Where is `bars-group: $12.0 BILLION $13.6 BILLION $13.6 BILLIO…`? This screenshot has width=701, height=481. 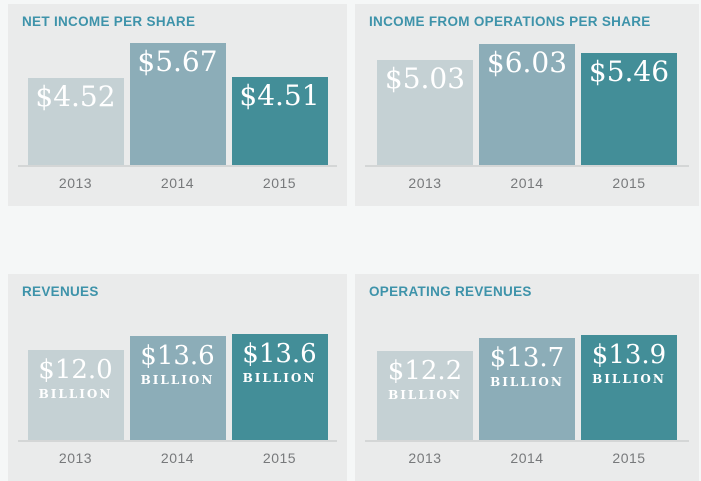 bars-group: $12.0 BILLION $13.6 BILLION $13.6 BILLIO… is located at coordinates (177, 387).